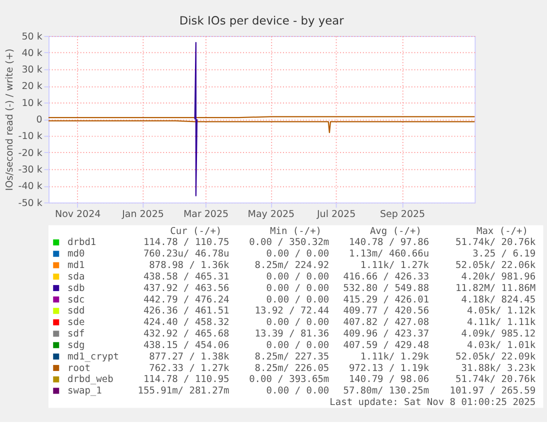  Describe the element at coordinates (289, 380) in the screenshot. I see `text: 0.00 / 393.65m` at that location.